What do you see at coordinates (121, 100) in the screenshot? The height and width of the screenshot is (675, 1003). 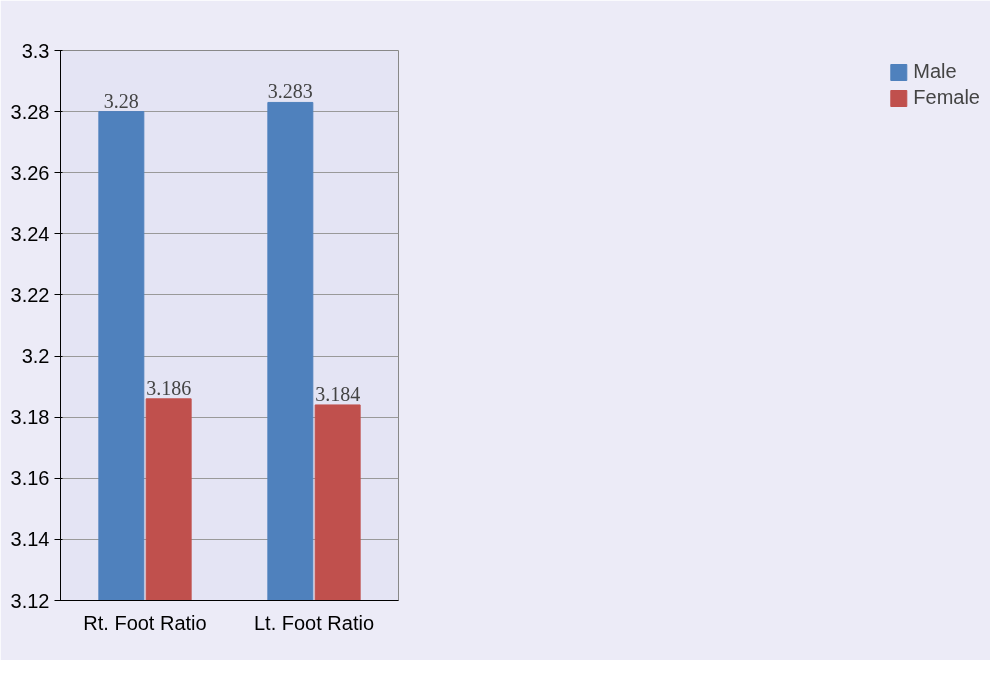 I see `data-label: 3.28` at bounding box center [121, 100].